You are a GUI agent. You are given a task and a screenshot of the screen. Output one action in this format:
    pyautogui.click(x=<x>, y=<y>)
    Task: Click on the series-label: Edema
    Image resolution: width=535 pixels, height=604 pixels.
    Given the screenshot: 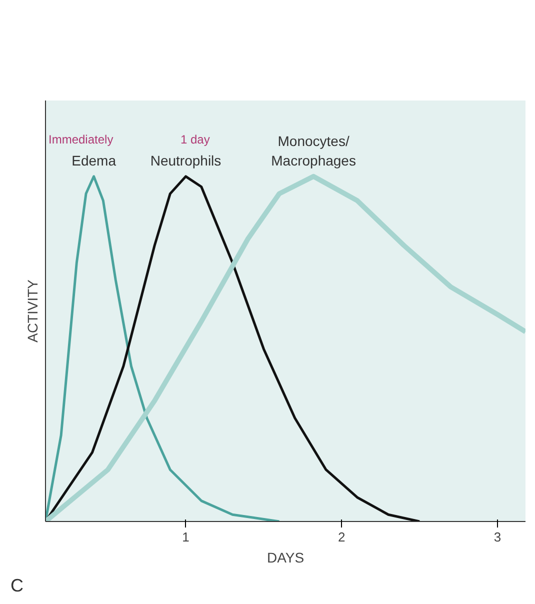 What is the action you would take?
    pyautogui.click(x=94, y=160)
    